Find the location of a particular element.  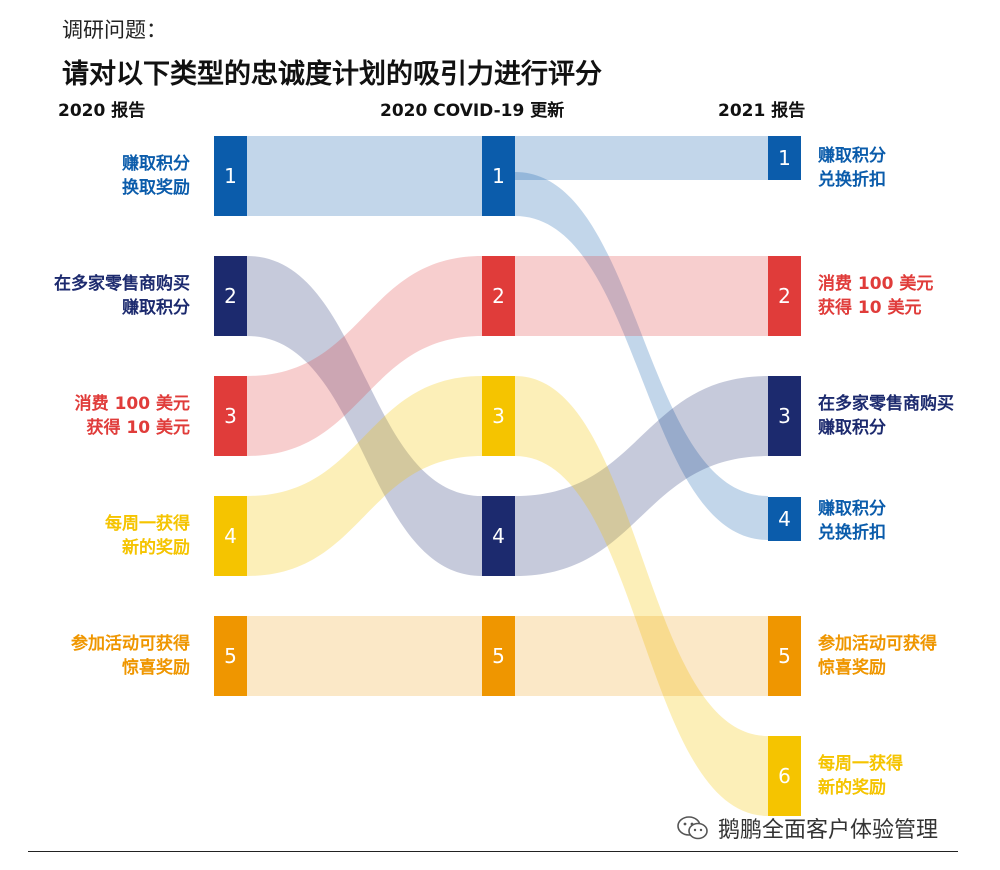

node-2021-rank-3-box is located at coordinates (784, 416).